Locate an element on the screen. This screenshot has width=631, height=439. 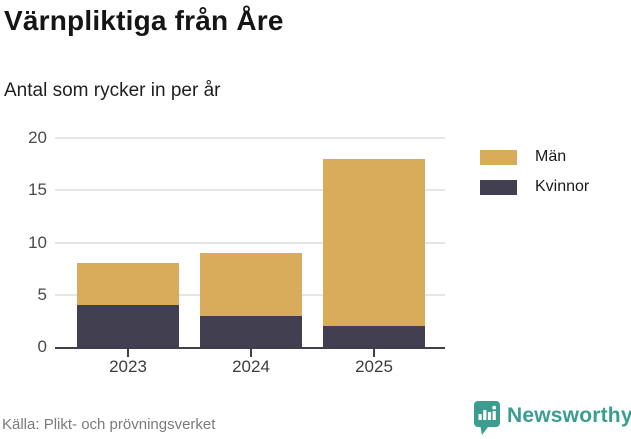
newsworthy-icon is located at coordinates (487, 418).